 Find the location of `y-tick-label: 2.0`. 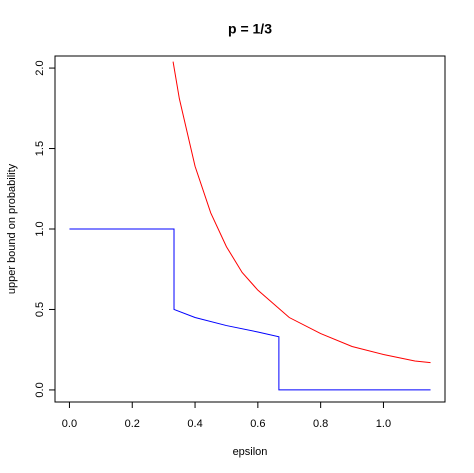

y-tick-label: 2.0 is located at coordinates (40, 67).